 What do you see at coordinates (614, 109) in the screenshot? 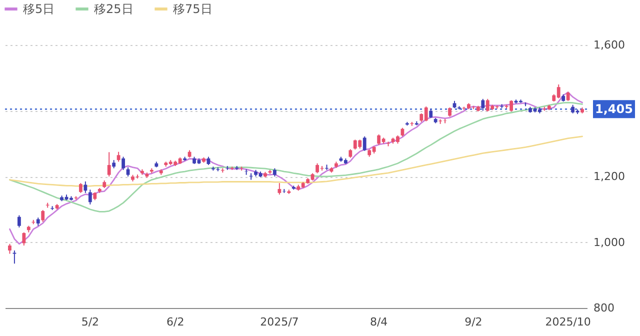
I see `ref-line-label: 1,405` at bounding box center [614, 109].